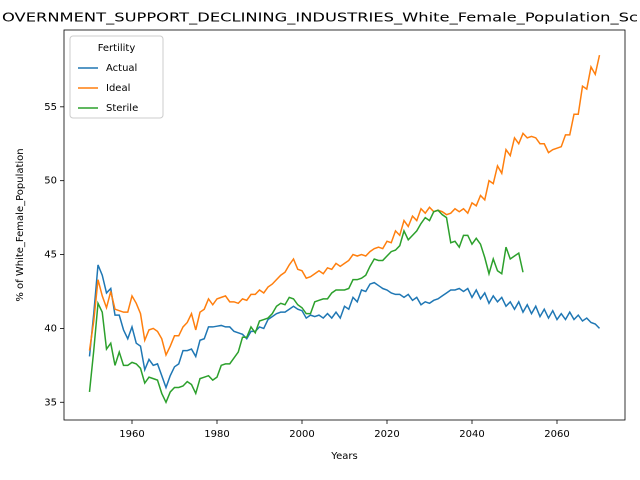 The image size is (640, 480). Describe the element at coordinates (50, 255) in the screenshot. I see `y-tick-label: 45` at that location.